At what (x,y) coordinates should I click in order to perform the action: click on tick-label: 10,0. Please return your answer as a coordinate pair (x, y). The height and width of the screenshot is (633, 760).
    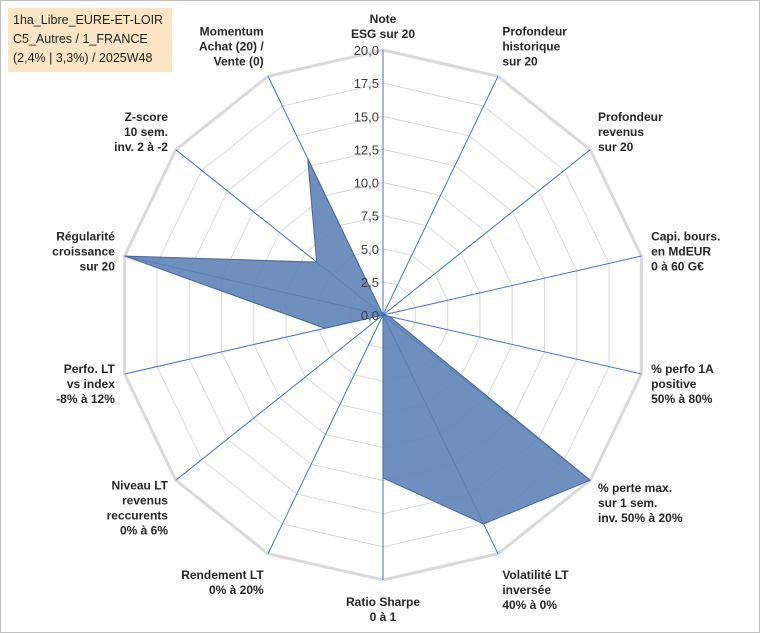
    Looking at the image, I should click on (366, 183).